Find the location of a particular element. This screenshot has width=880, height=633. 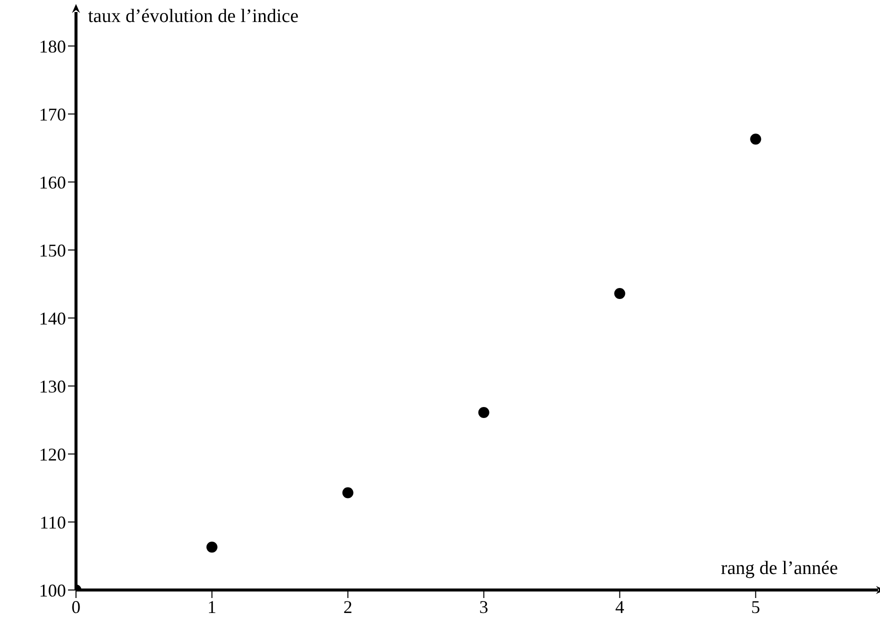

x-tick-label: 3 is located at coordinates (483, 606).